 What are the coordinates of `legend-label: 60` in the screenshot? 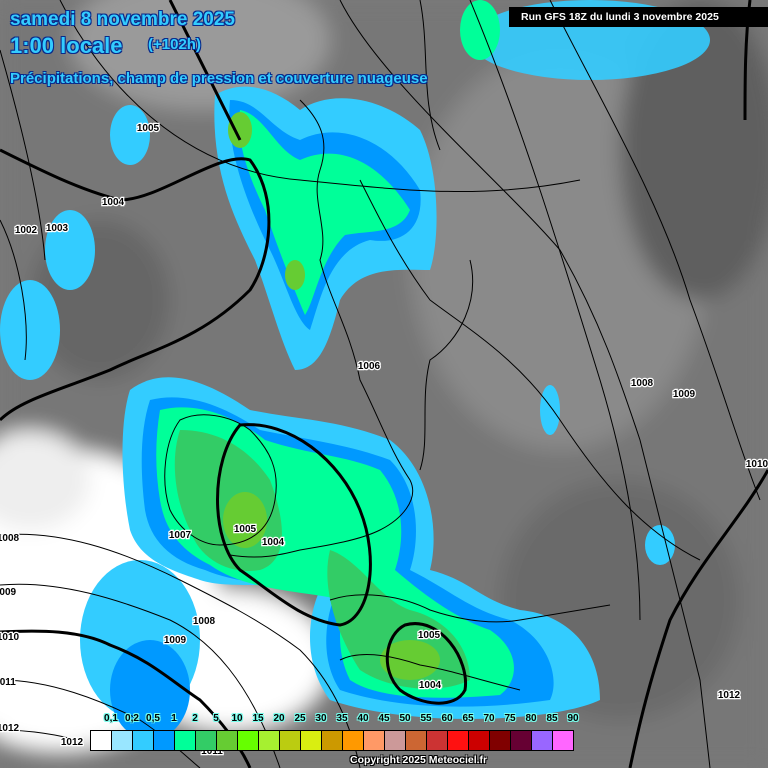 It's located at (447, 718).